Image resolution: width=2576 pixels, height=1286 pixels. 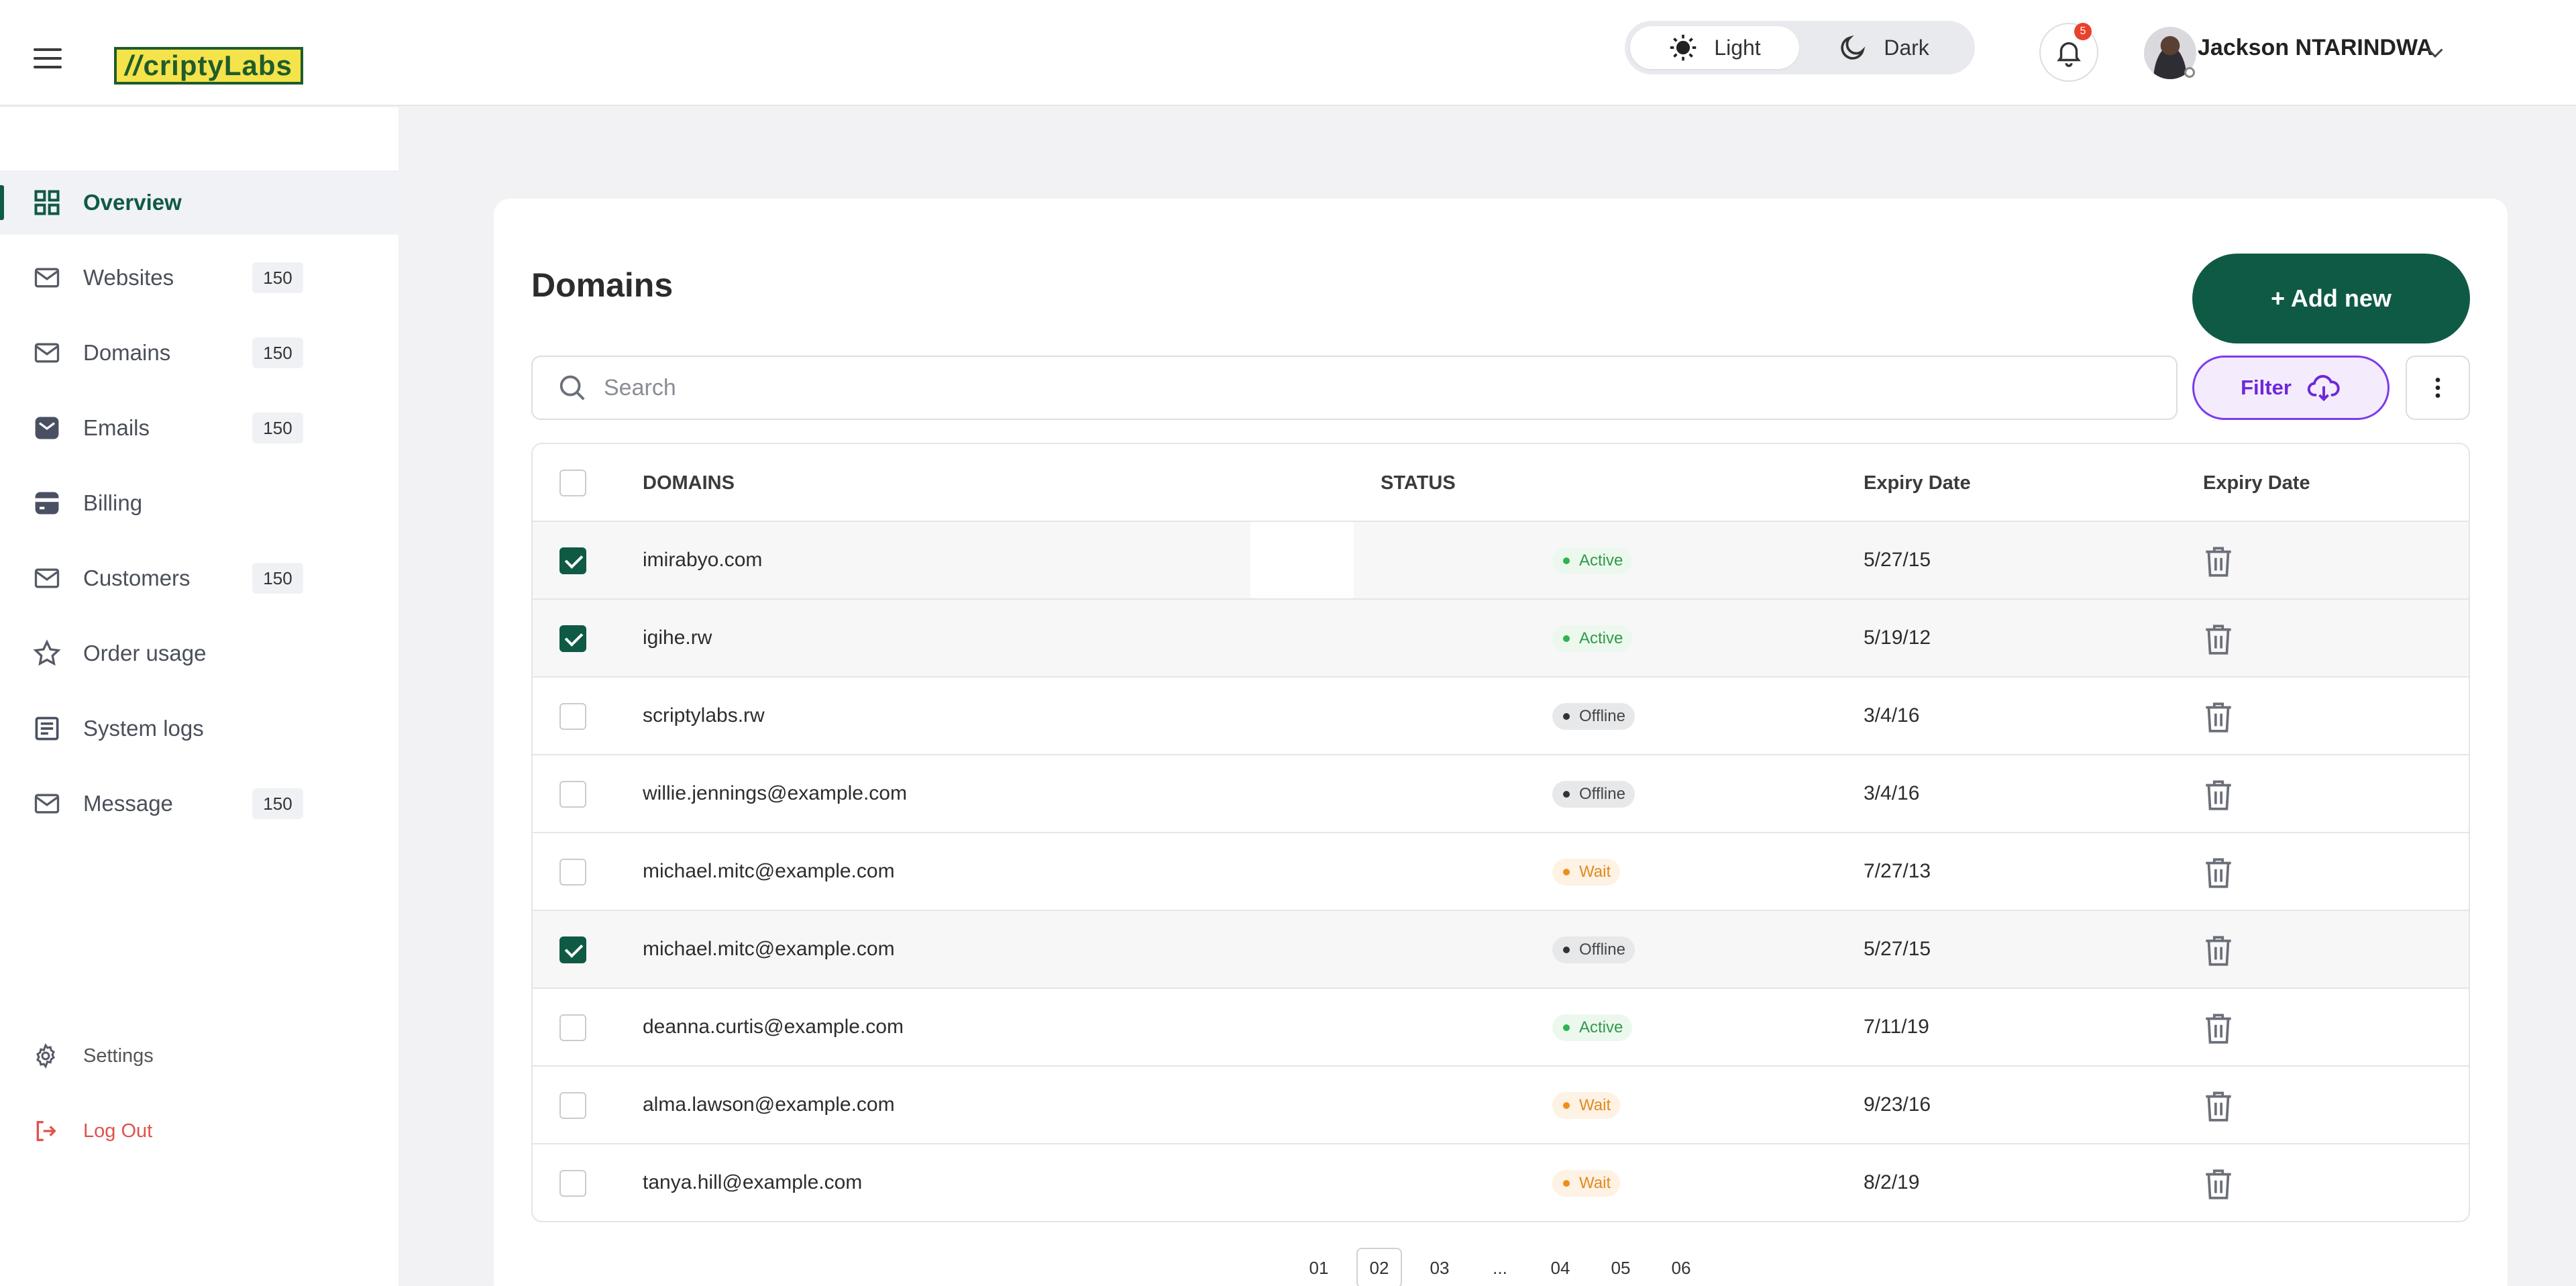 I want to click on page-button-03: 03, so click(x=1440, y=1267).